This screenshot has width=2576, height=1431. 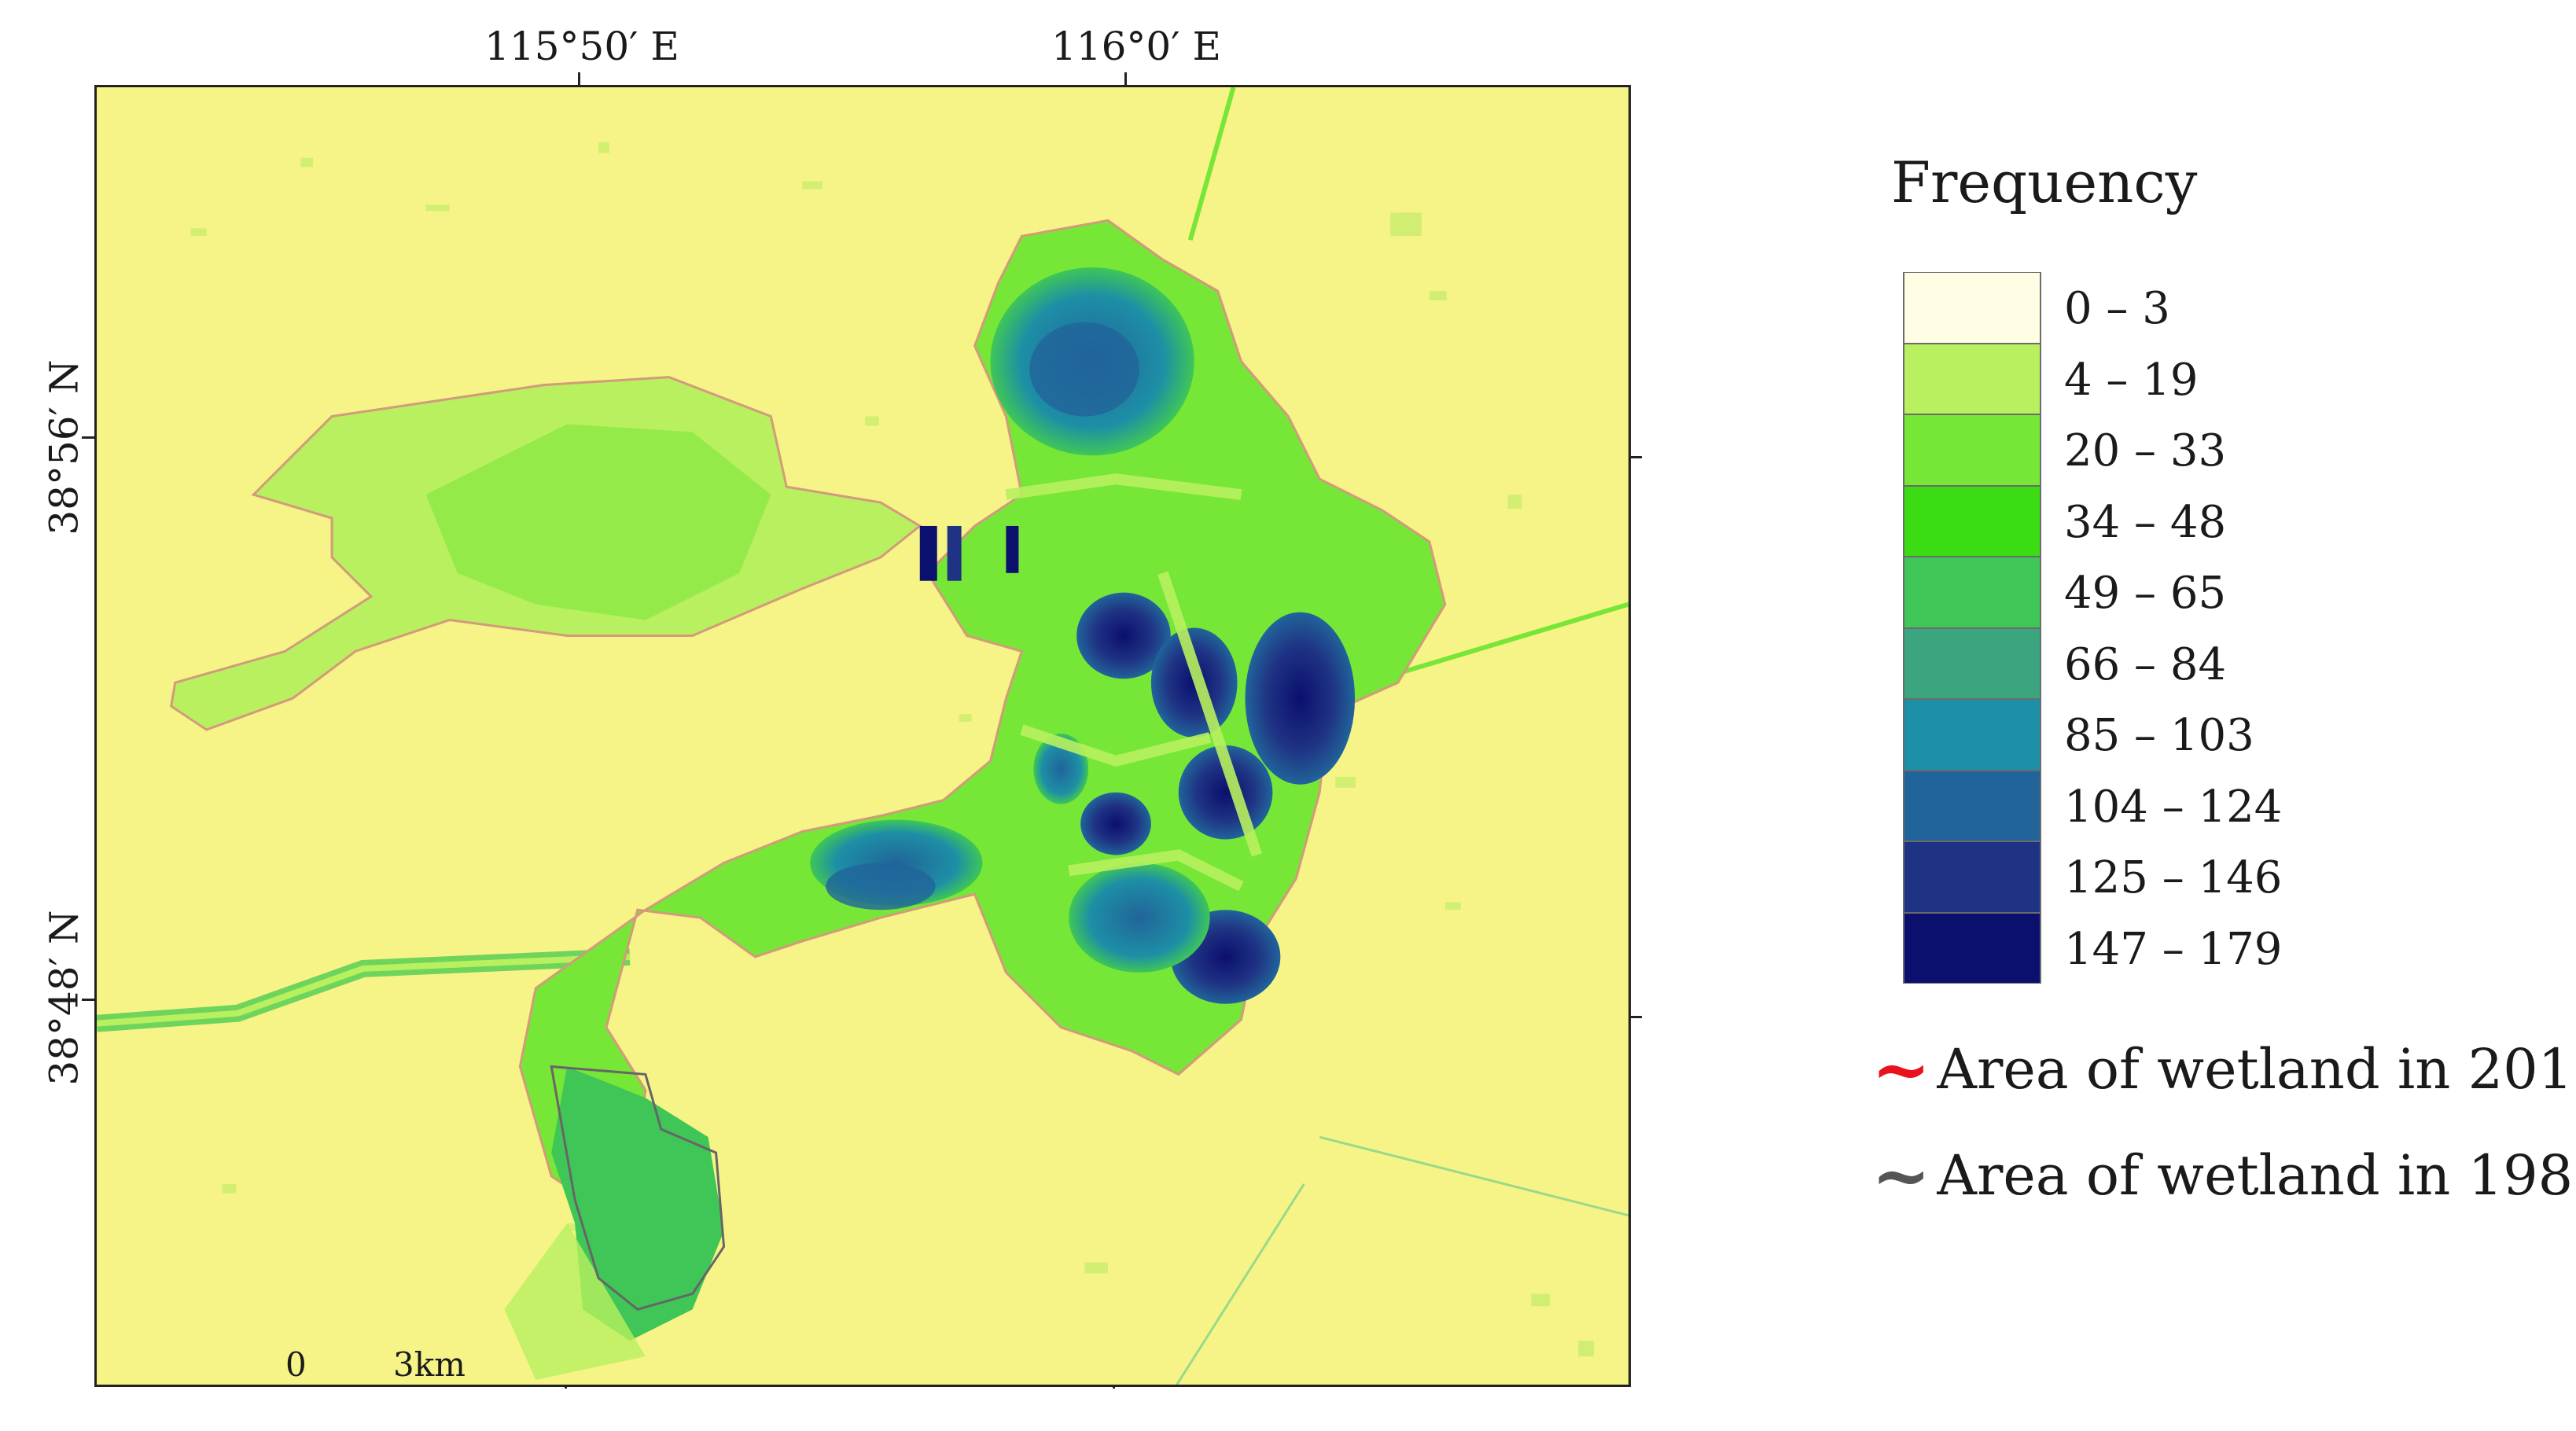 I want to click on scale-end-label: 3km, so click(x=429, y=1364).